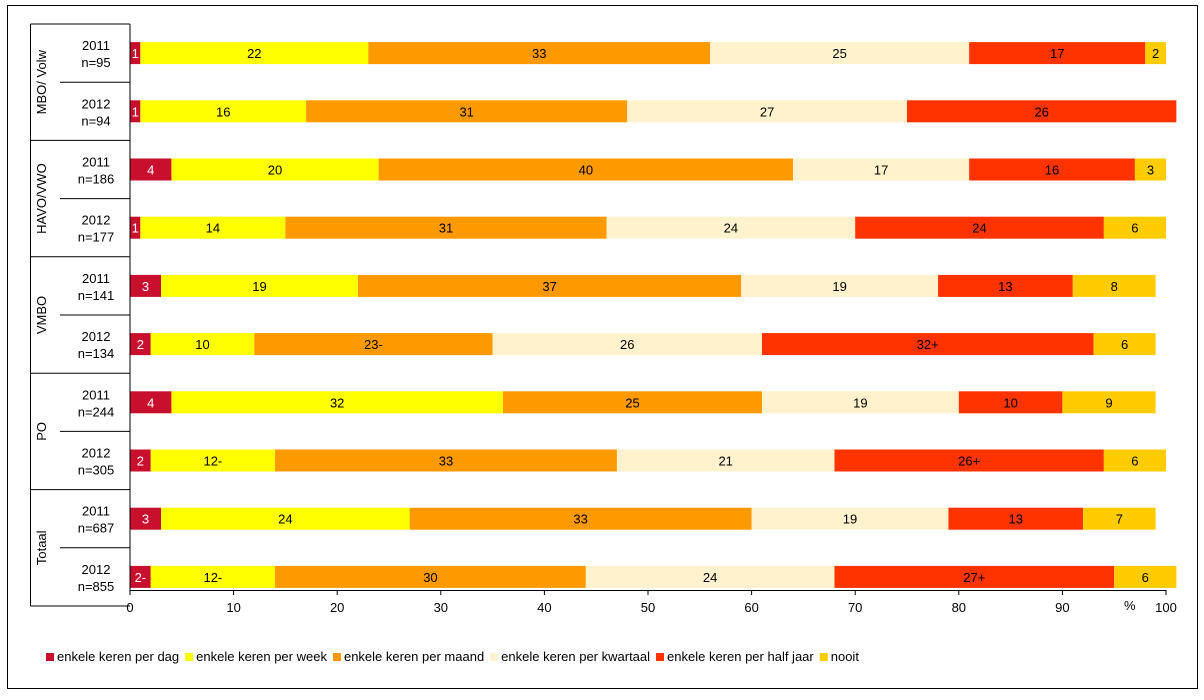 The height and width of the screenshot is (700, 1204). I want to click on x-tick-label: 20, so click(337, 607).